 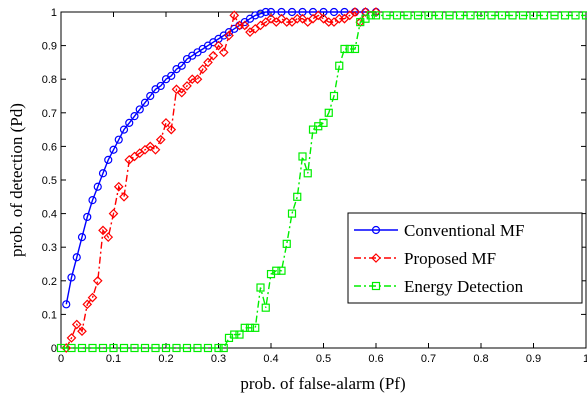 What do you see at coordinates (16, 180) in the screenshot?
I see `y-axis-label: prob. of detection (Pd)` at bounding box center [16, 180].